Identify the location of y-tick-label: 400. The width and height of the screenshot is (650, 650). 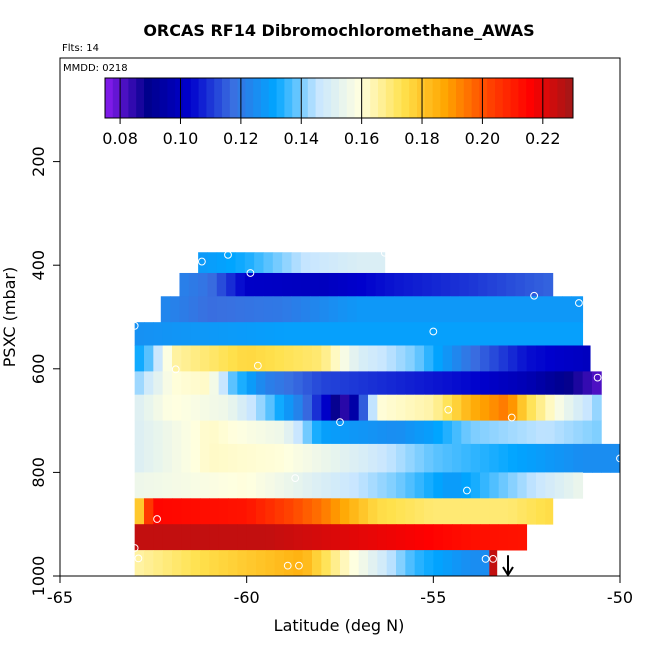
(38, 265).